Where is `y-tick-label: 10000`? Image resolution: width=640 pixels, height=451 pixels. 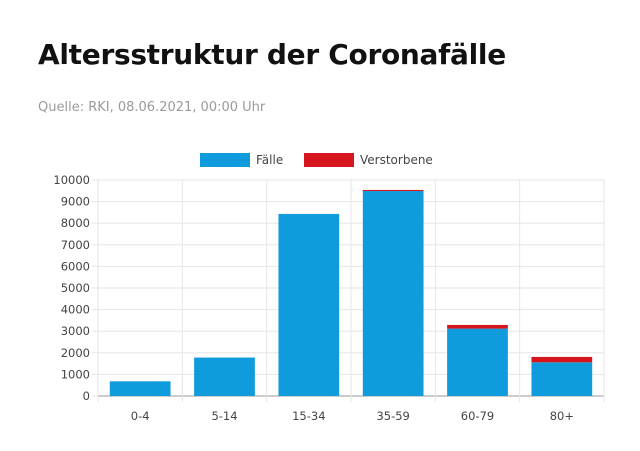
y-tick-label: 10000 is located at coordinates (71, 180).